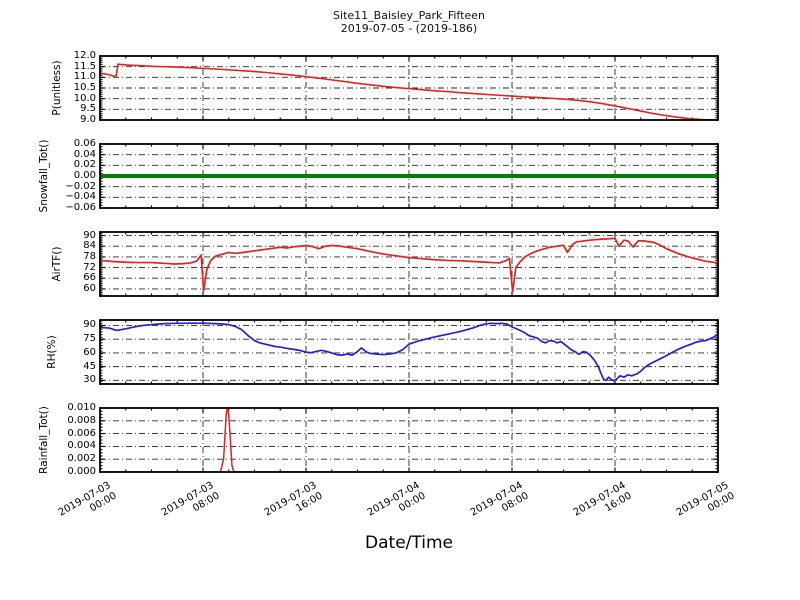  Describe the element at coordinates (88, 109) in the screenshot. I see `panel-p-unitless-ytick-label: 9.5` at that location.